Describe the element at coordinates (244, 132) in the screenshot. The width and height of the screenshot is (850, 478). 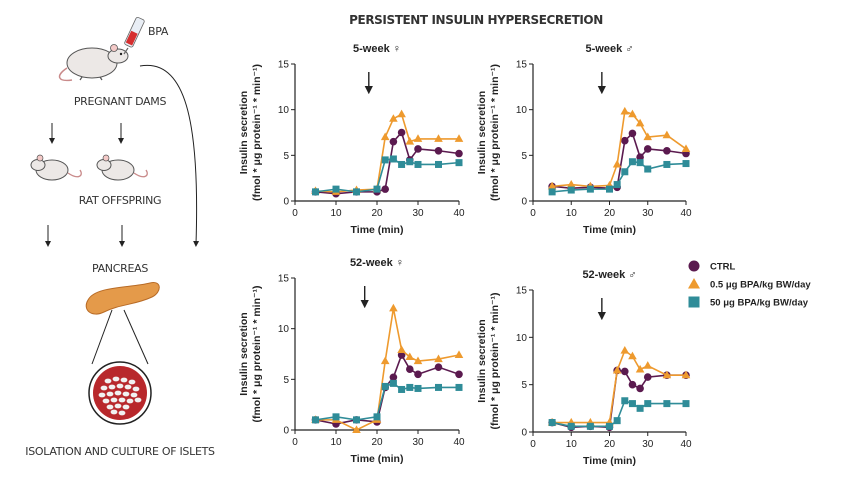
I see `y-axis-label: Insulin secretion` at that location.